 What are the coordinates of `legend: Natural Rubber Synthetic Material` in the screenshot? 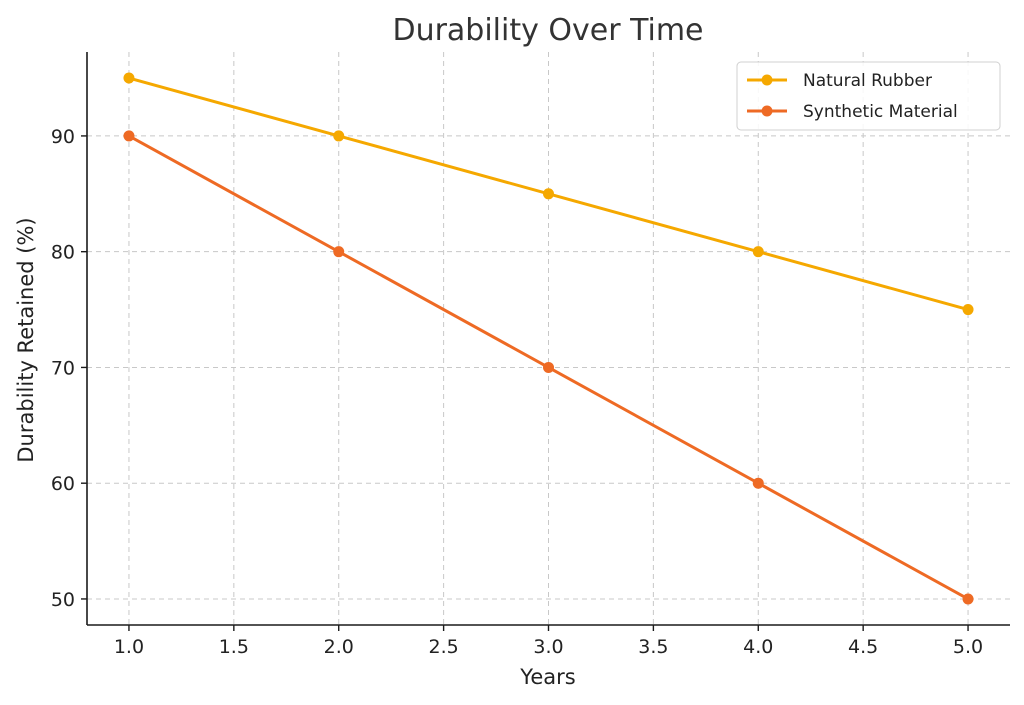 It's located at (868, 96).